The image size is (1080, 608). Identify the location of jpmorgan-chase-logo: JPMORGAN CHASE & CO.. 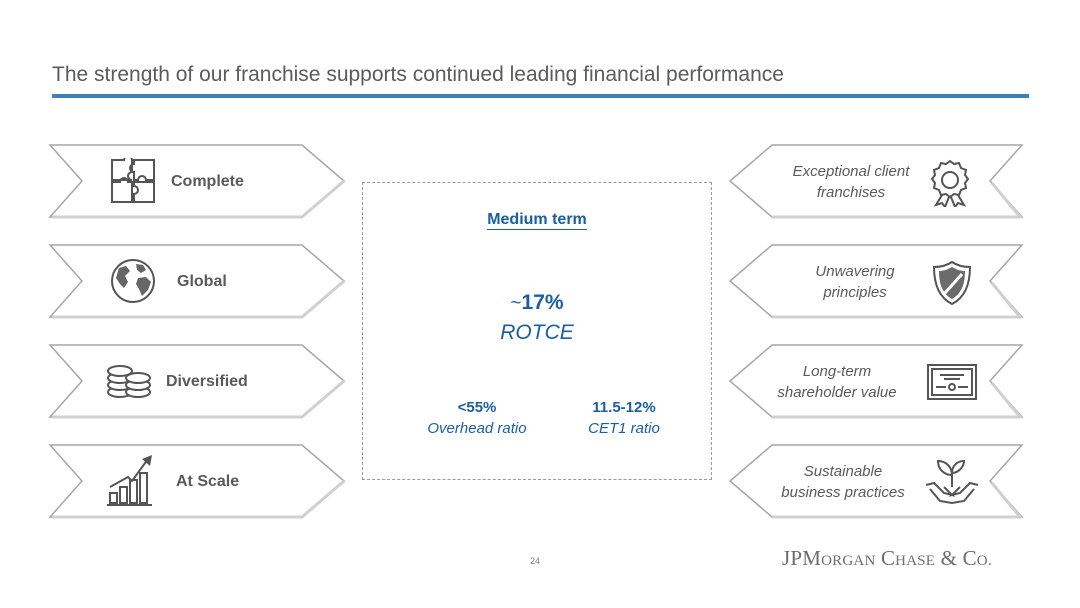
(887, 558).